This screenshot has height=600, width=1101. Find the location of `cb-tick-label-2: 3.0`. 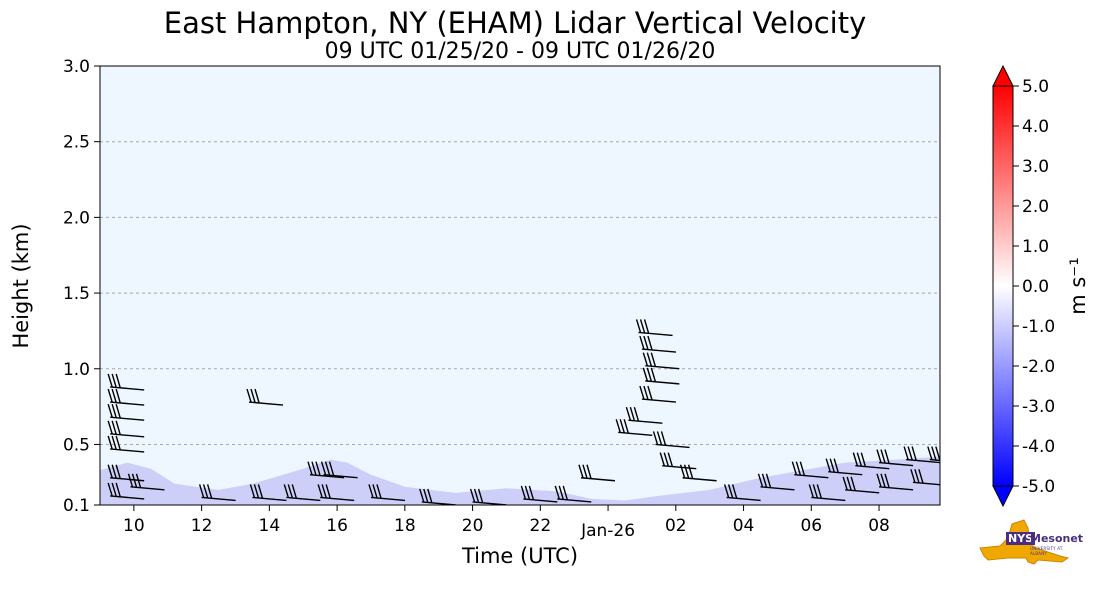

cb-tick-label-2: 3.0 is located at coordinates (1035, 167).